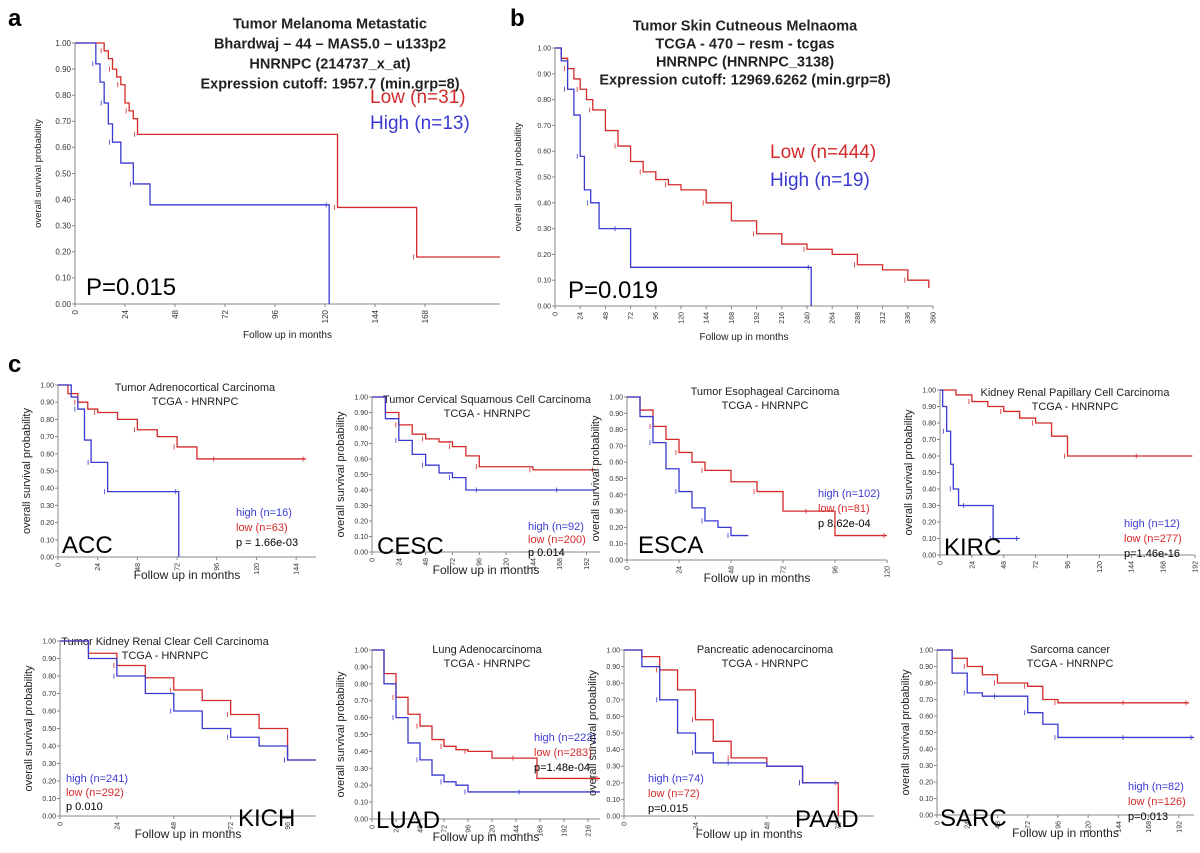 Image resolution: width=1200 pixels, height=853 pixels. Describe the element at coordinates (420, 123) in the screenshot. I see `legend-entry: High (n=13)` at that location.